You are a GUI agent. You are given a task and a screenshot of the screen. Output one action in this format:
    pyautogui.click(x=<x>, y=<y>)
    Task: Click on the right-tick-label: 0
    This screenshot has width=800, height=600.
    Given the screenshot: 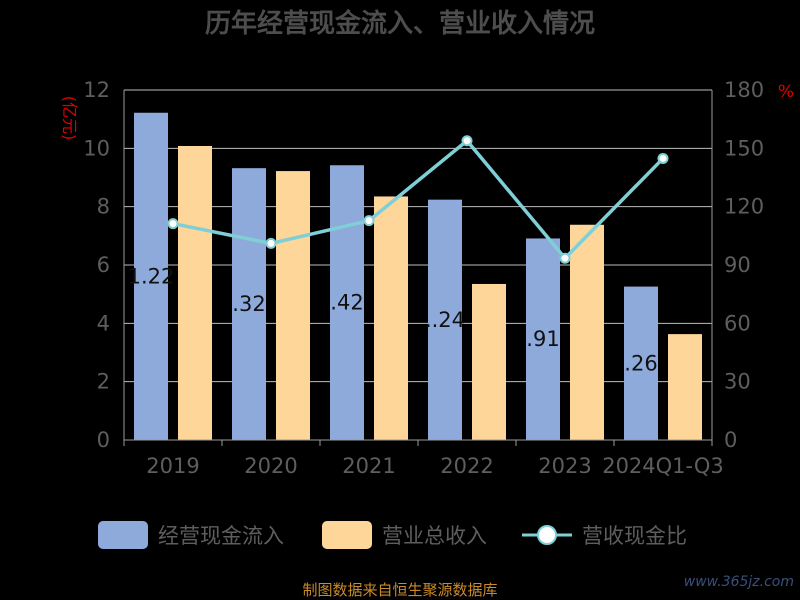 What is the action you would take?
    pyautogui.click(x=730, y=440)
    